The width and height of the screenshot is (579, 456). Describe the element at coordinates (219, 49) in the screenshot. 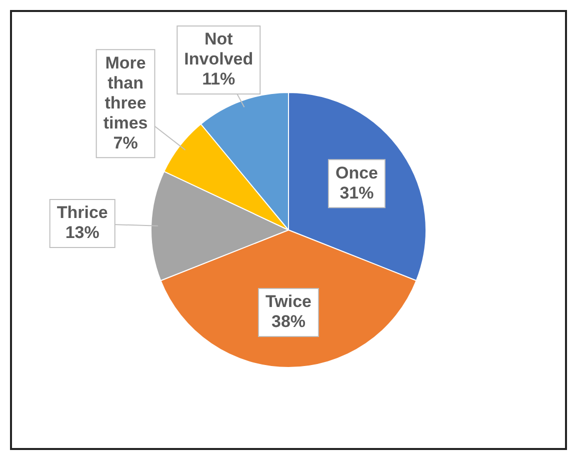

I see `slice-label: Not Involved` at that location.